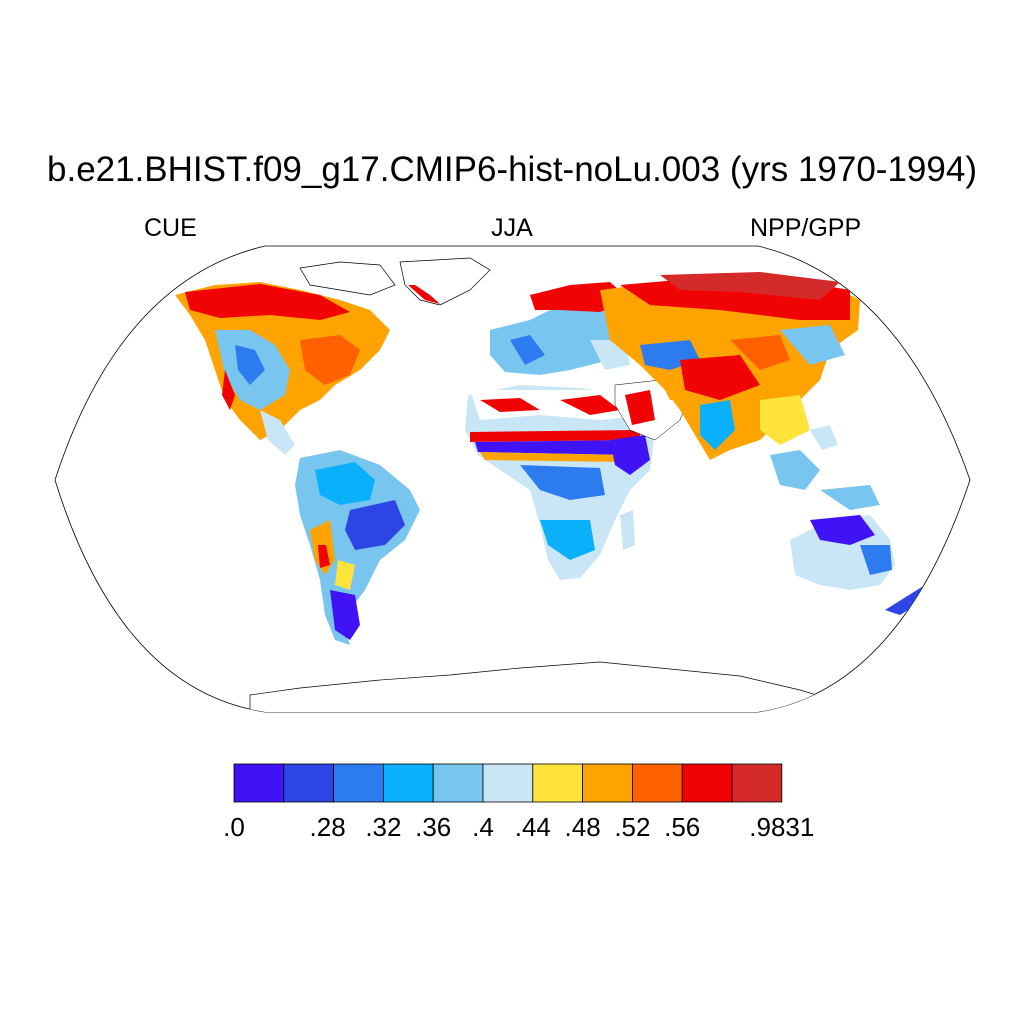 Image resolution: width=1024 pixels, height=1024 pixels. I want to click on australia-landmass, so click(861, 565).